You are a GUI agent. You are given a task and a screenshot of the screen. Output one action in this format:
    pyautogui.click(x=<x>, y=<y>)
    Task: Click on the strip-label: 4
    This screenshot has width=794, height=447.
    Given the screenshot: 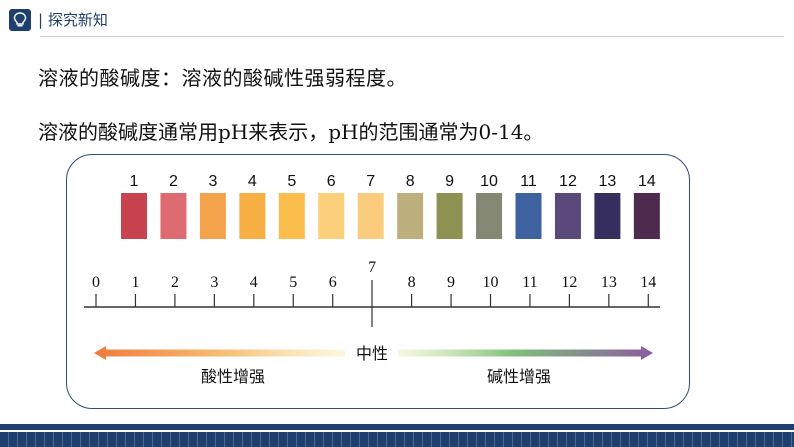 What is the action you would take?
    pyautogui.click(x=252, y=181)
    